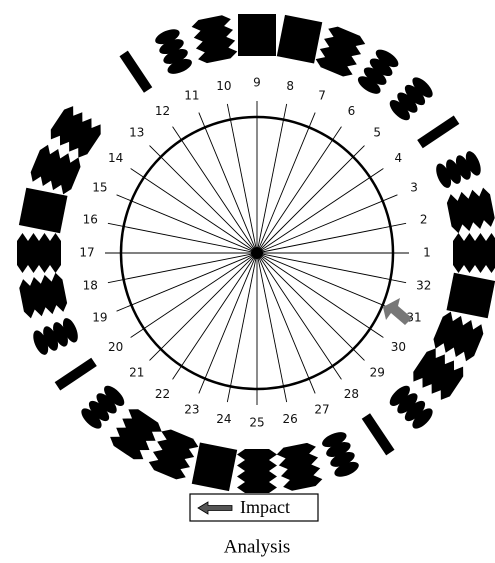 This screenshot has width=495, height=563. What do you see at coordinates (352, 111) in the screenshot?
I see `spoke-label: 6` at bounding box center [352, 111].